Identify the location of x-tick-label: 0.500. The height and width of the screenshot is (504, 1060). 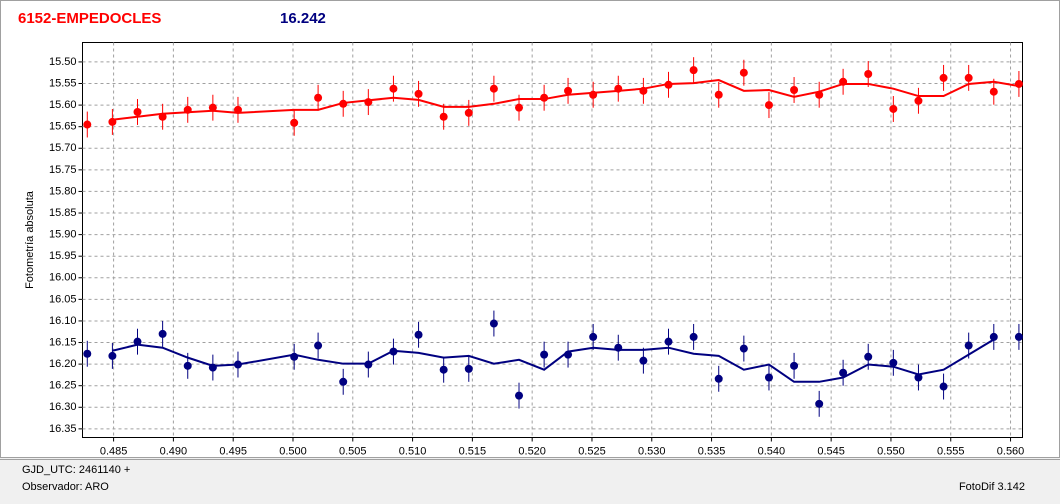
(293, 451).